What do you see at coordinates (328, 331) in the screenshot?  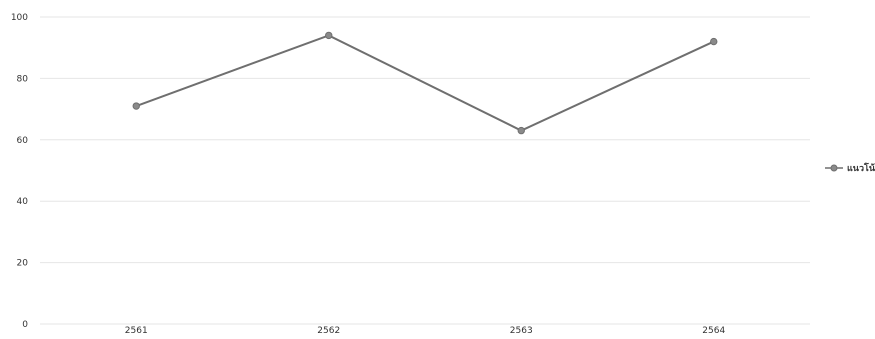 I see `x-tick-label: 2562` at bounding box center [328, 331].